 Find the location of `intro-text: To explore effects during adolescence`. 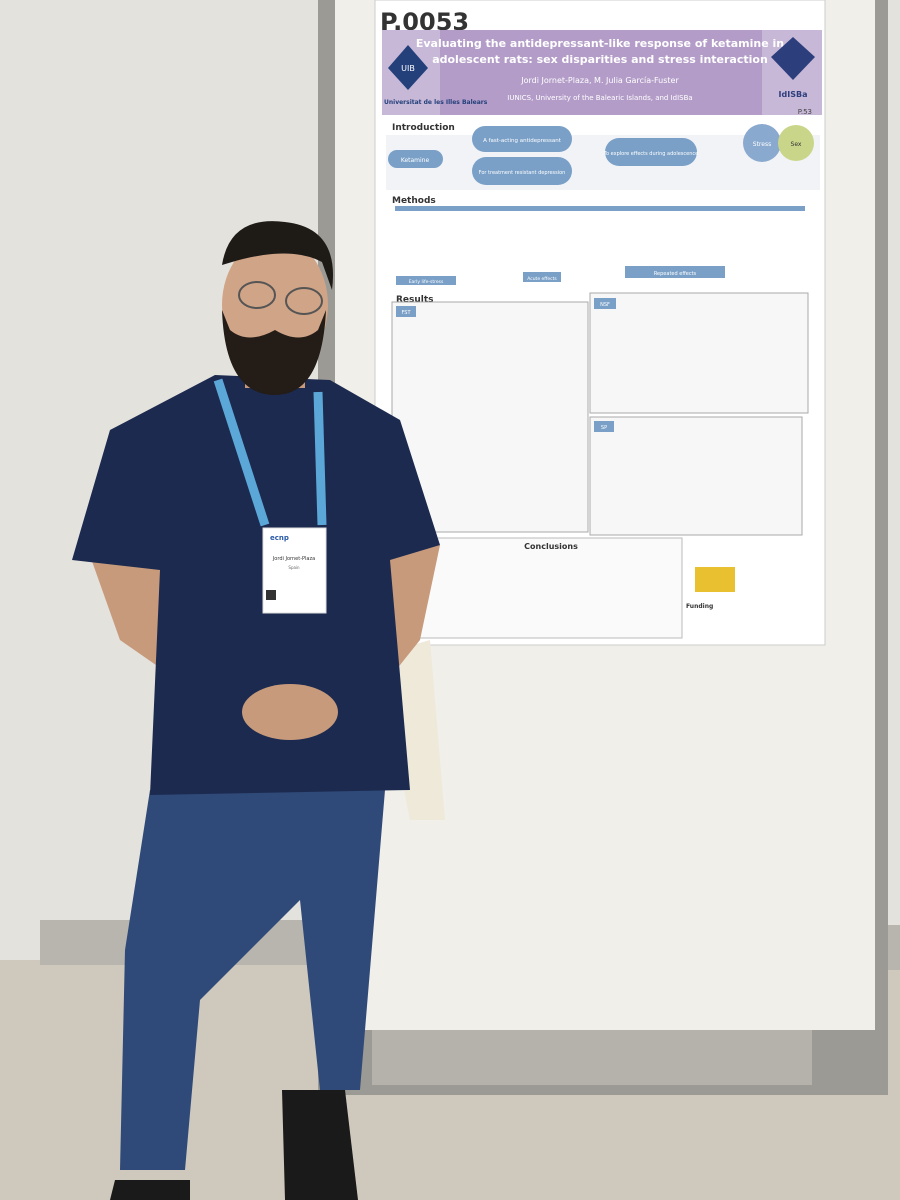

intro-text: To explore effects during adolescence is located at coordinates (650, 154).